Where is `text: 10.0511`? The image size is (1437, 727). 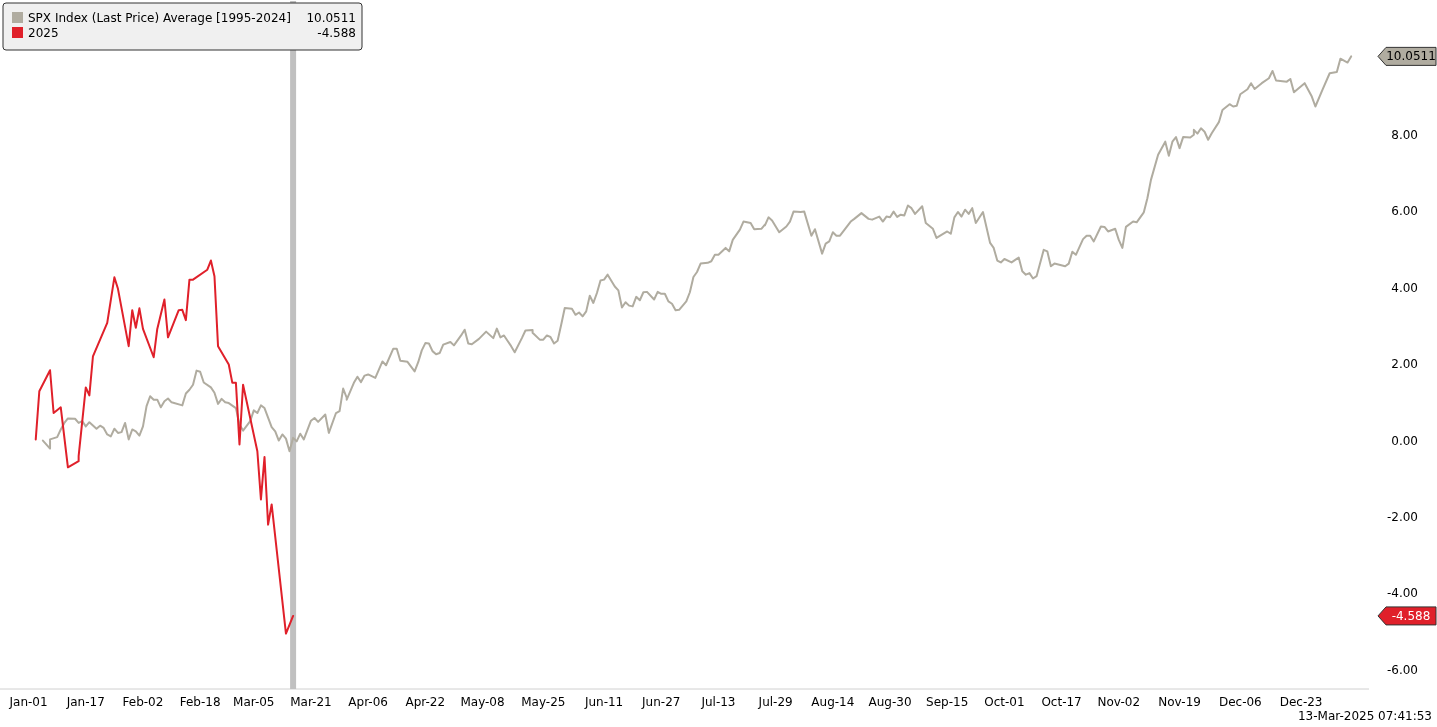
text: 10.0511 is located at coordinates (1411, 56).